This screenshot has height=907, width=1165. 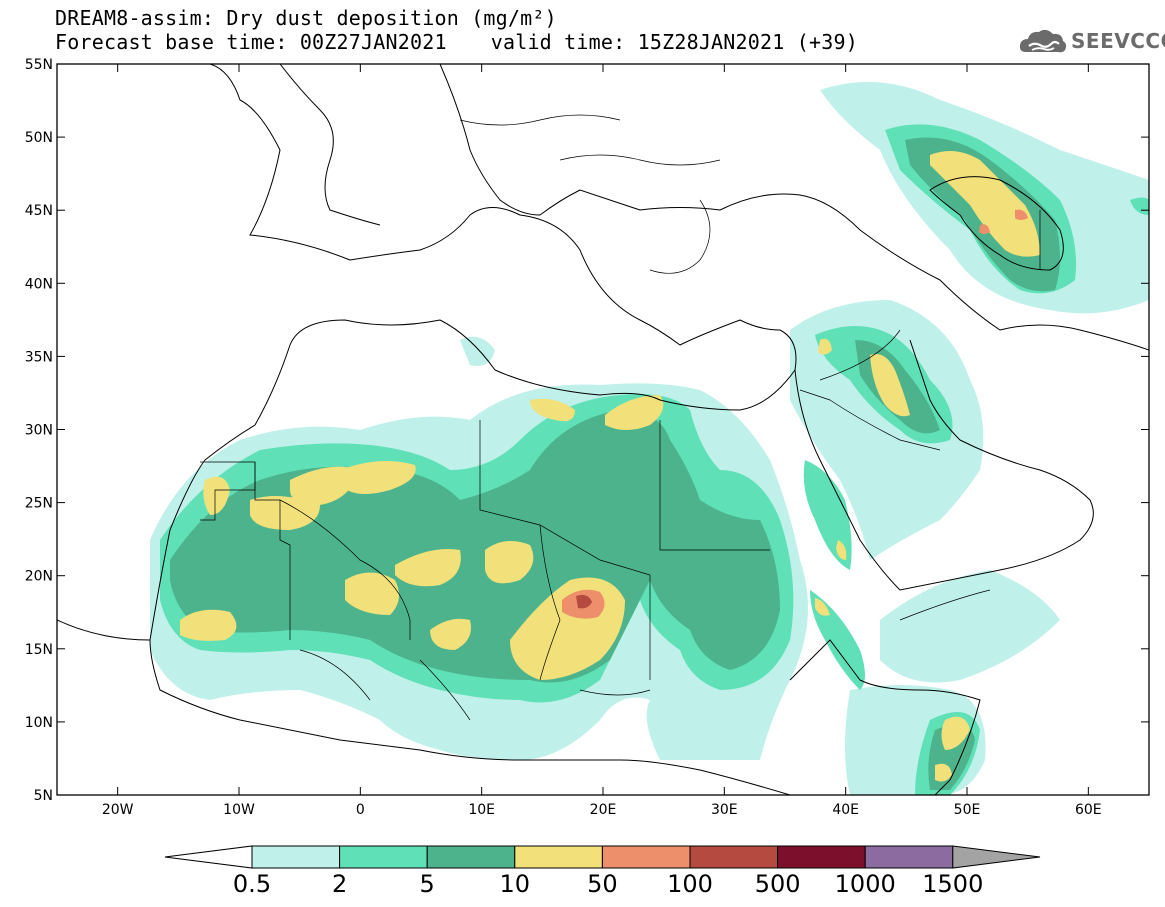 I want to click on lon-tick-label: 50E, so click(x=967, y=810).